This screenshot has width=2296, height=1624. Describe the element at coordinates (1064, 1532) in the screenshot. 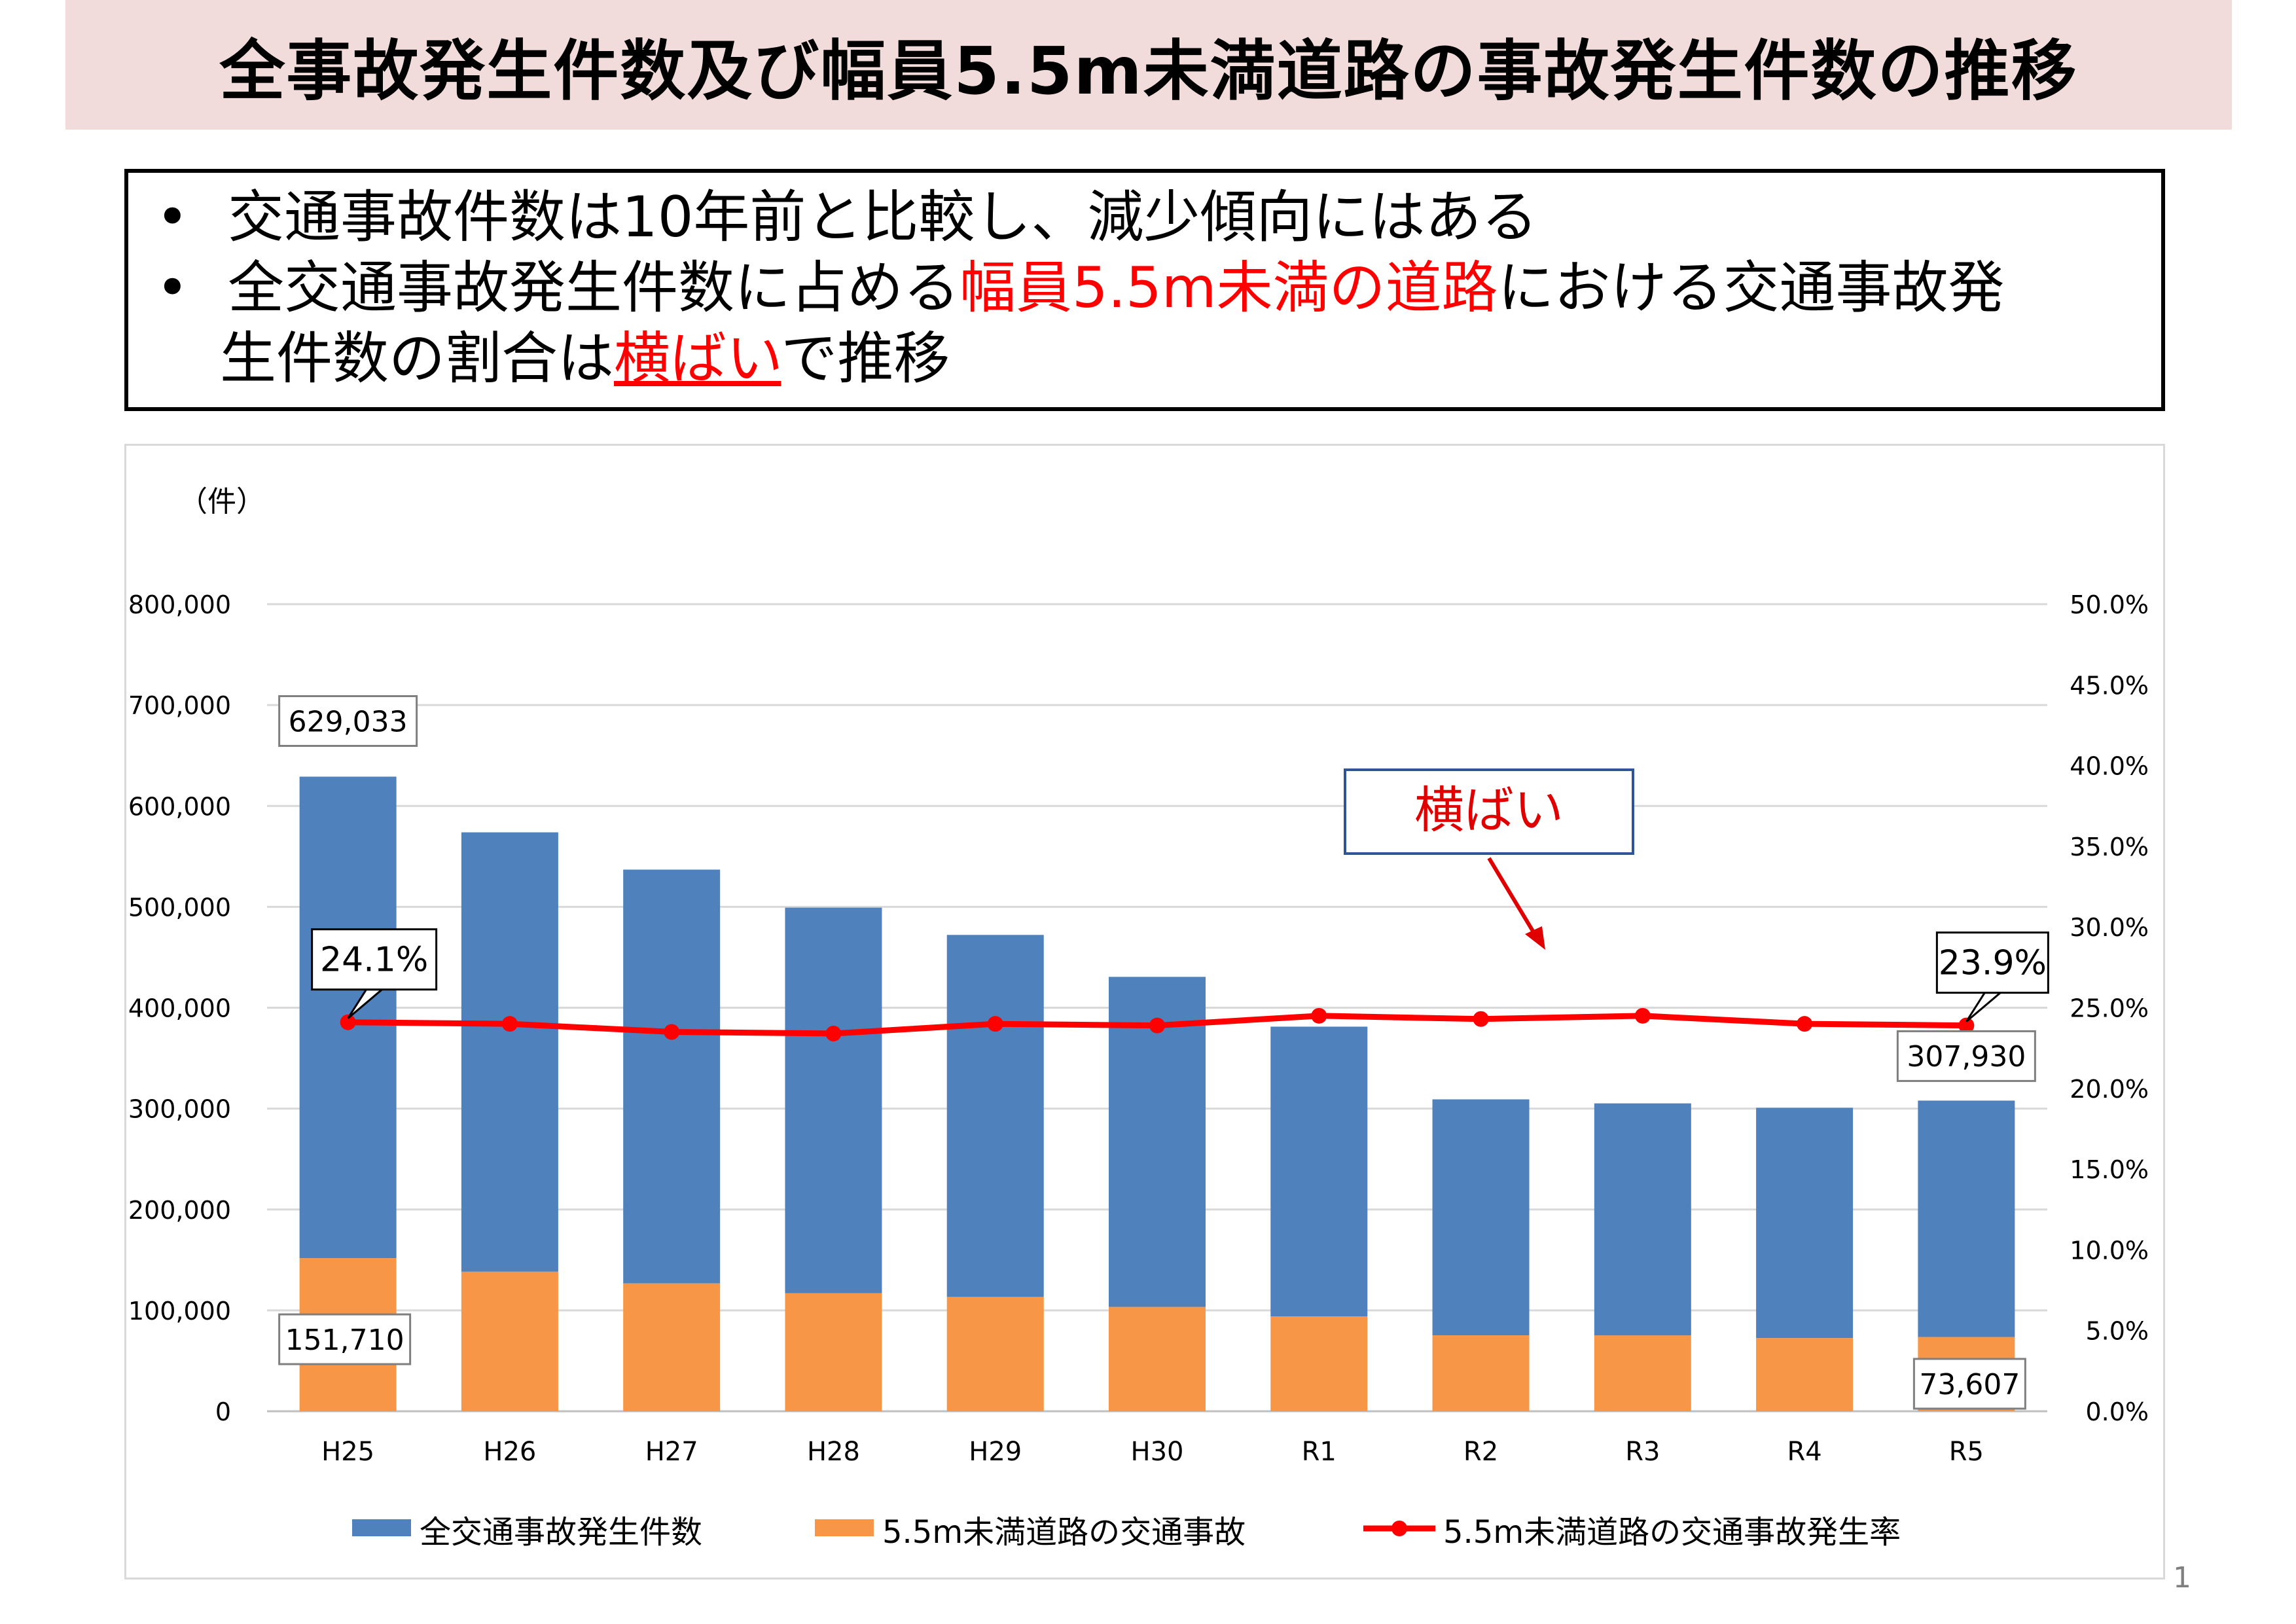

I see `legend-label-narrow: 5.5m未満道路の交通事故` at that location.